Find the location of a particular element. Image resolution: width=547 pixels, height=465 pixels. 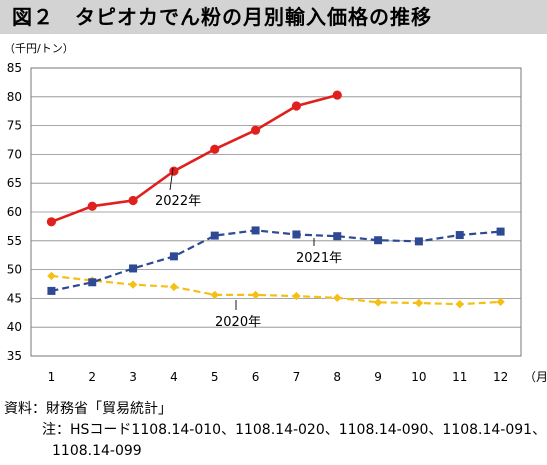

source-note: 資料：財務省「貿易統計」 is located at coordinates (88, 409).